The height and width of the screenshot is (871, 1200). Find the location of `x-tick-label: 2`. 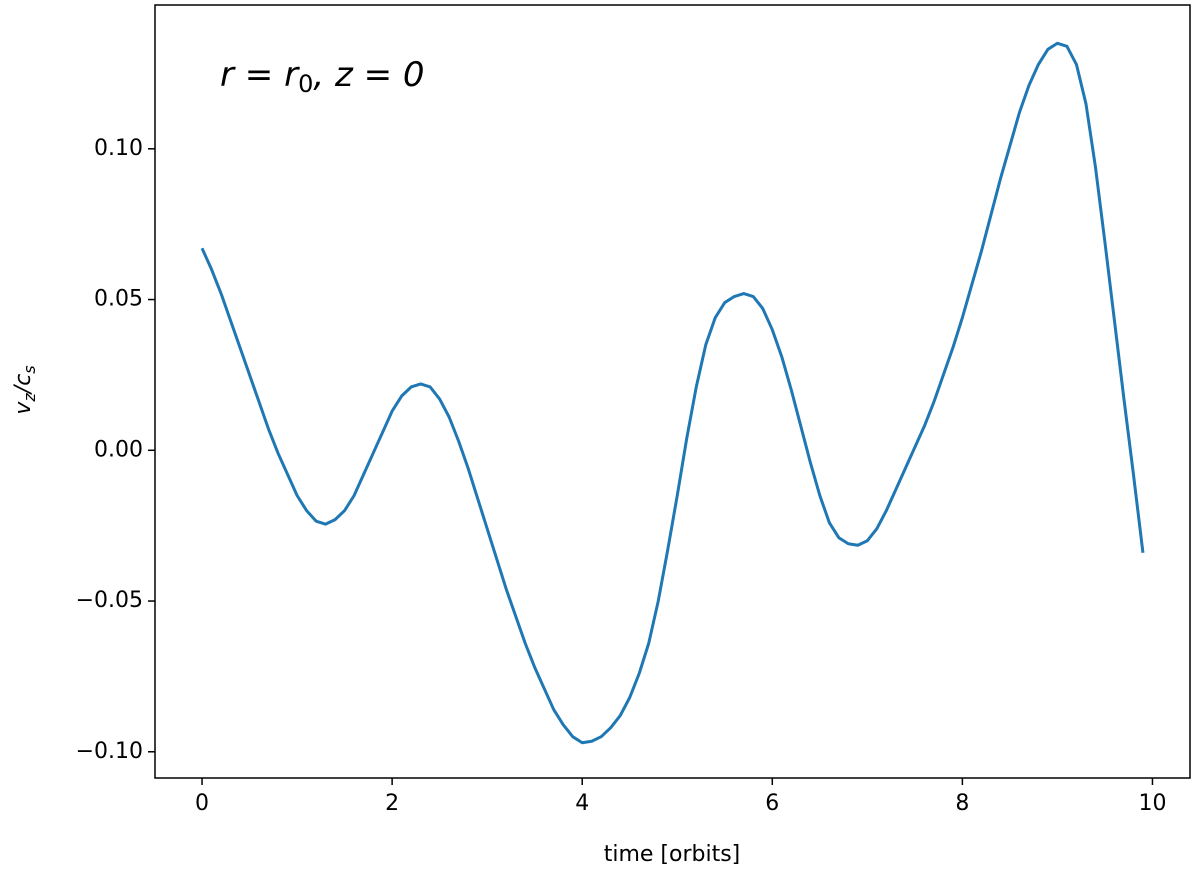

x-tick-label: 2 is located at coordinates (392, 803).